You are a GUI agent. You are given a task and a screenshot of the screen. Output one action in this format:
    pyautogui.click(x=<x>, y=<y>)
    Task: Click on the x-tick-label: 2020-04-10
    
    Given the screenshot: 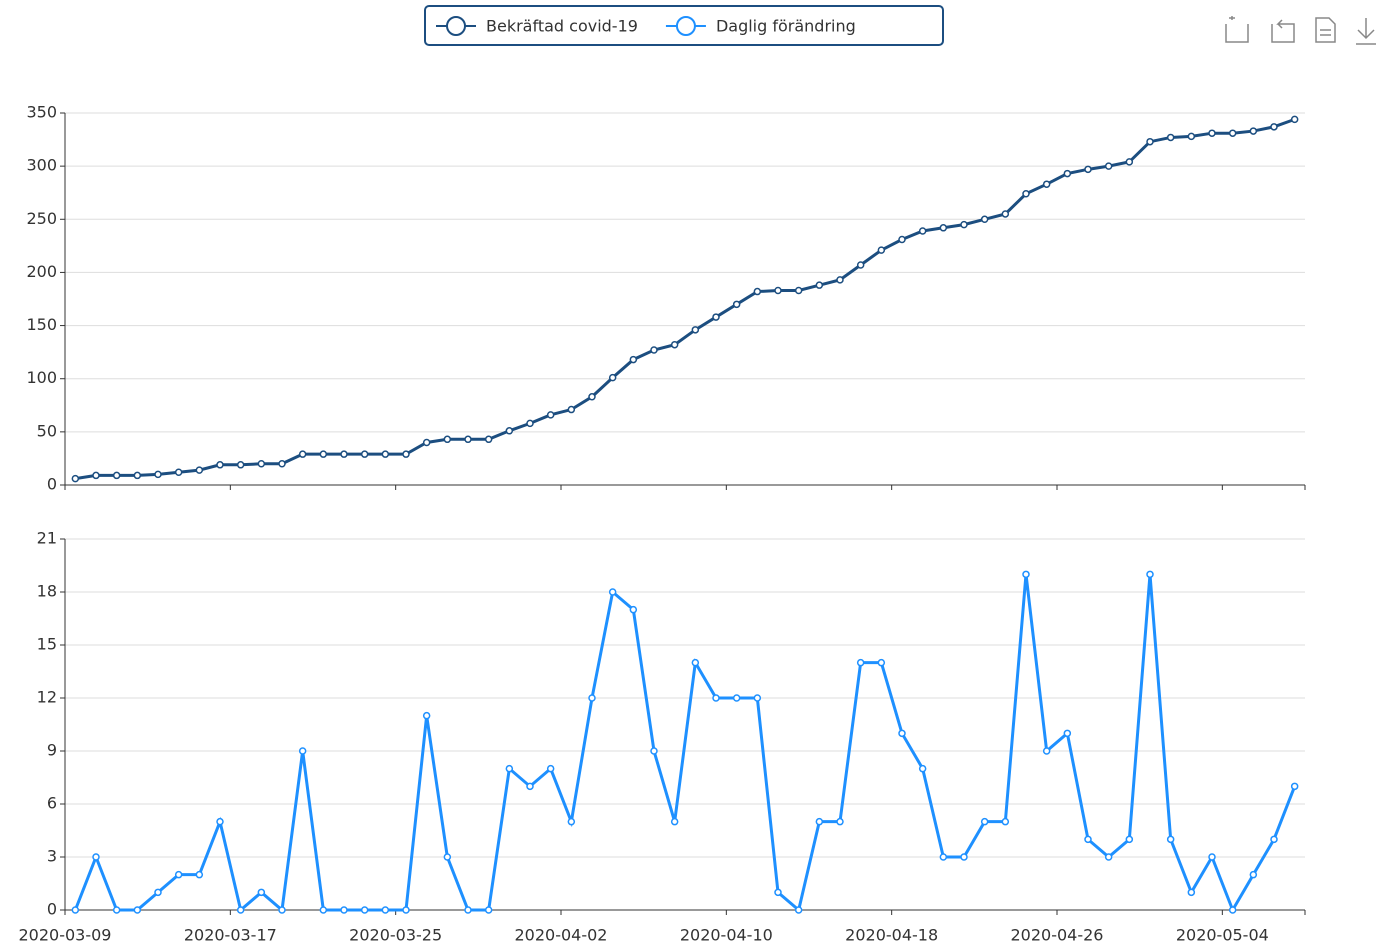 What is the action you would take?
    pyautogui.click(x=726, y=935)
    